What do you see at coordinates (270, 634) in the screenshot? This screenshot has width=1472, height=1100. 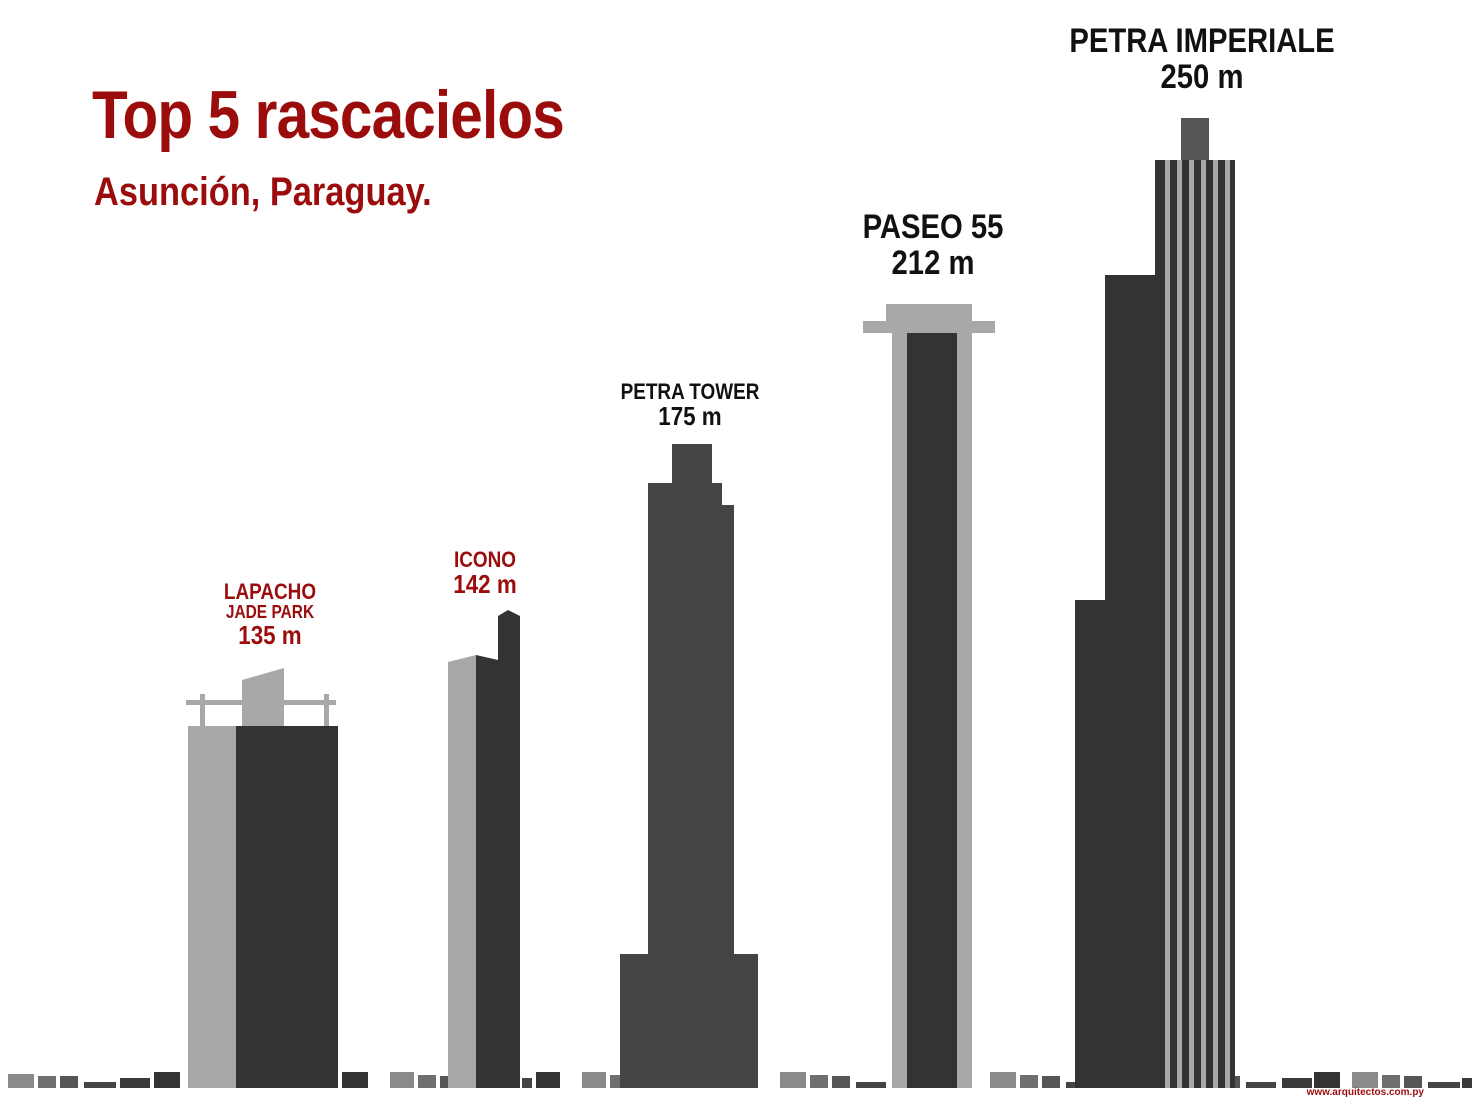 I see `building-height: 135 m` at bounding box center [270, 634].